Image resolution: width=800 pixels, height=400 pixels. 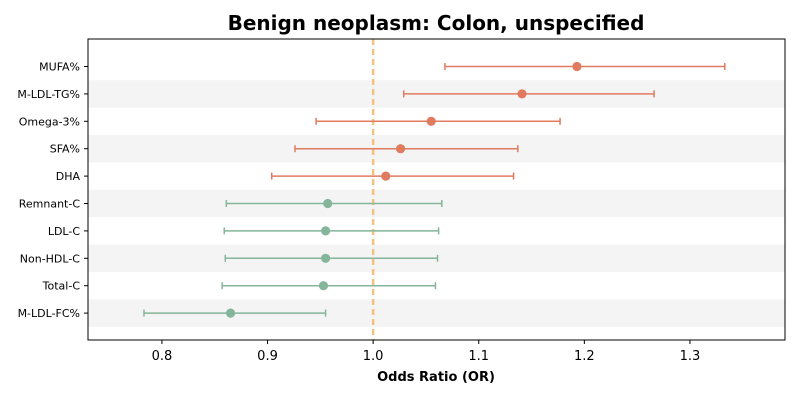 What do you see at coordinates (426, 352) in the screenshot?
I see `x-axis: 0.8 0.9 1.0 1.1 1.2 1.3` at bounding box center [426, 352].